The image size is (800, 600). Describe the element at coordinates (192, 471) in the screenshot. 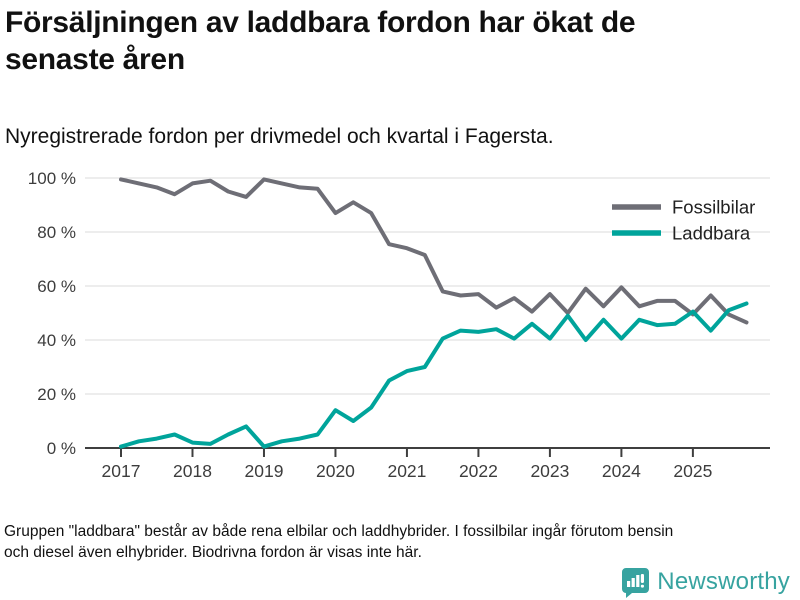

I see `x-tick-label: 2018` at that location.